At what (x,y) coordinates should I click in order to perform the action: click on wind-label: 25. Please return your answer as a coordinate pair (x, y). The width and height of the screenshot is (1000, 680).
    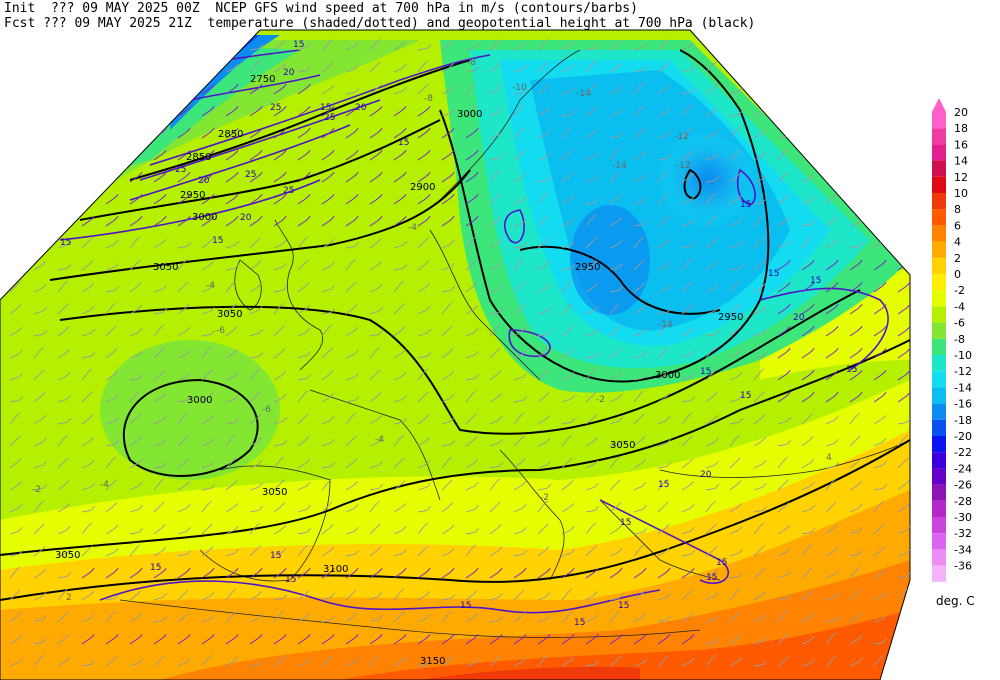
    Looking at the image, I should click on (180, 170).